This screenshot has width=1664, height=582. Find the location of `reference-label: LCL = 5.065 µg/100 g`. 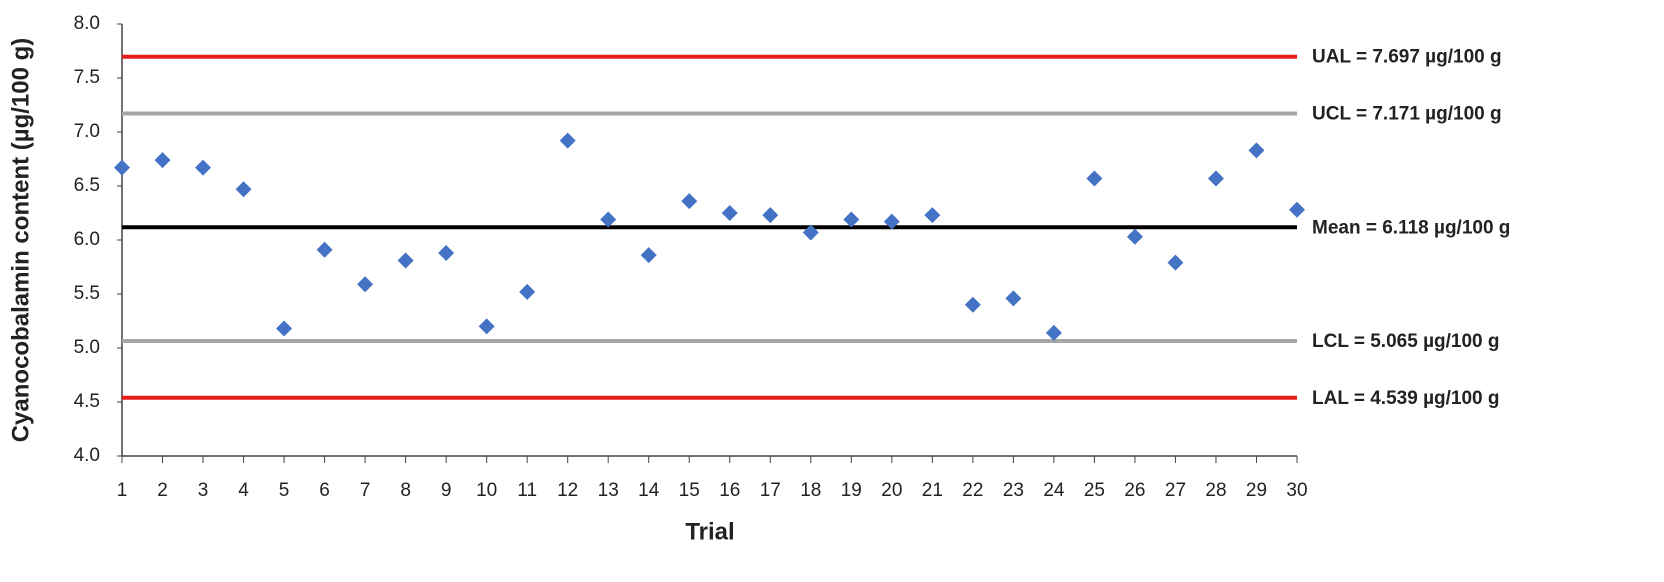

reference-label: LCL = 5.065 µg/100 g is located at coordinates (1406, 341).